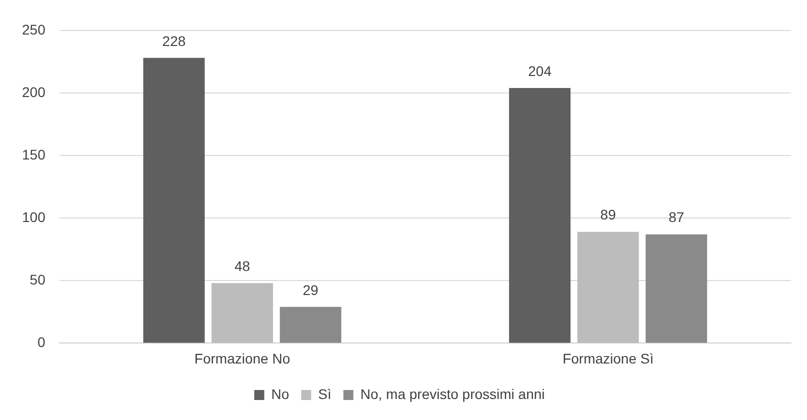 The height and width of the screenshot is (420, 807). What do you see at coordinates (452, 394) in the screenshot?
I see `legend-label: No, ma previsto prossimi anni` at bounding box center [452, 394].